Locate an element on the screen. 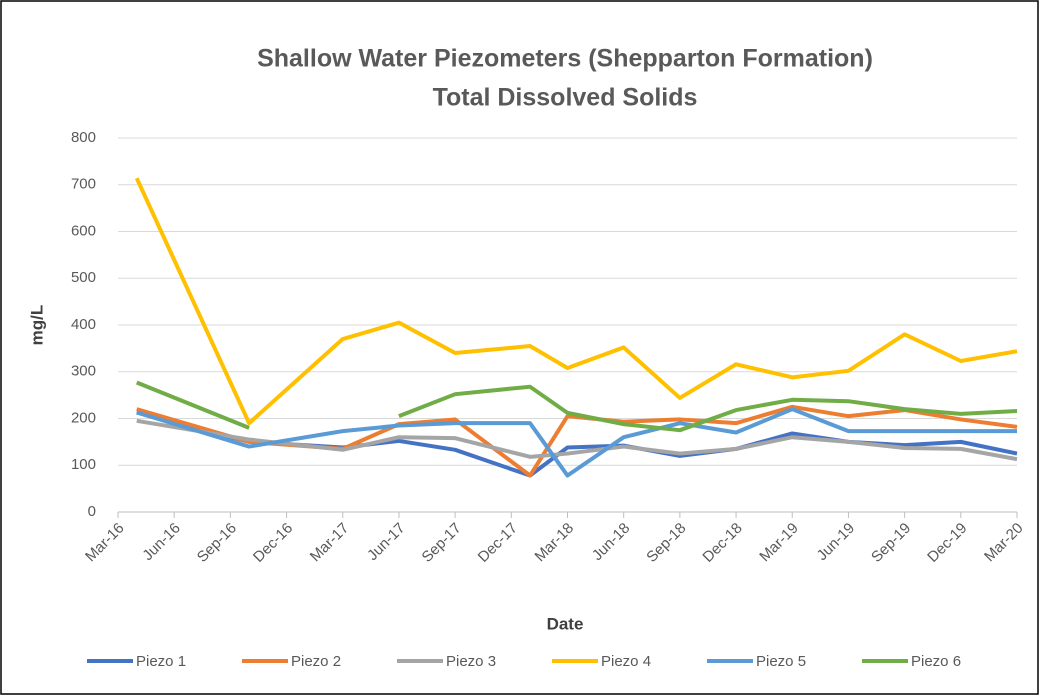 This screenshot has width=1040, height=696. chart-subtitle: Total Dissolved Solids is located at coordinates (565, 98).